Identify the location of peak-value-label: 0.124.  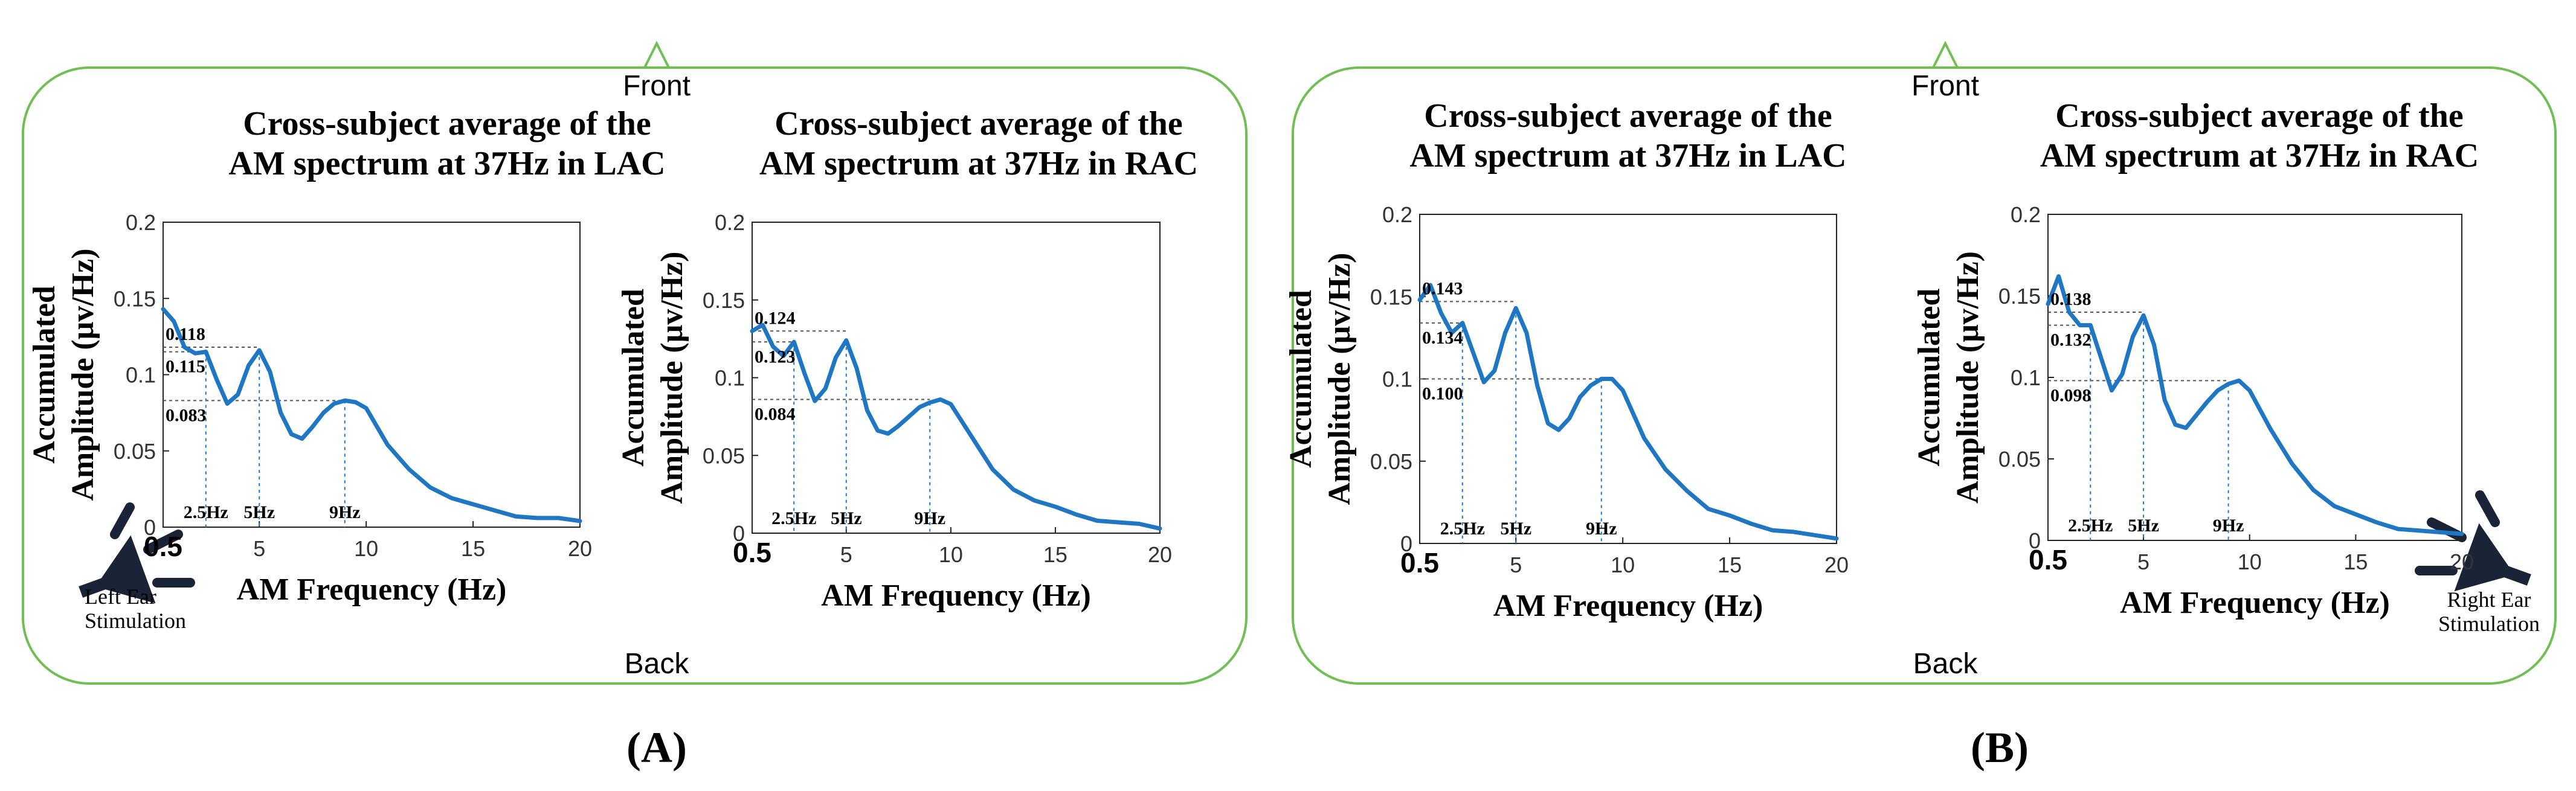
(776, 318).